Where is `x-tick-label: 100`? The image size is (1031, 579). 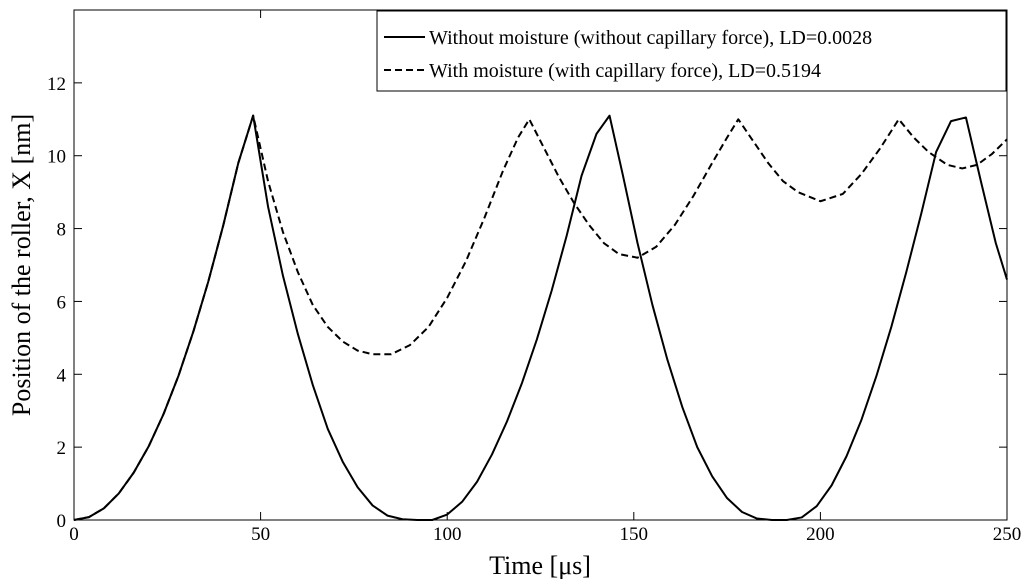
x-tick-label: 100 is located at coordinates (447, 534).